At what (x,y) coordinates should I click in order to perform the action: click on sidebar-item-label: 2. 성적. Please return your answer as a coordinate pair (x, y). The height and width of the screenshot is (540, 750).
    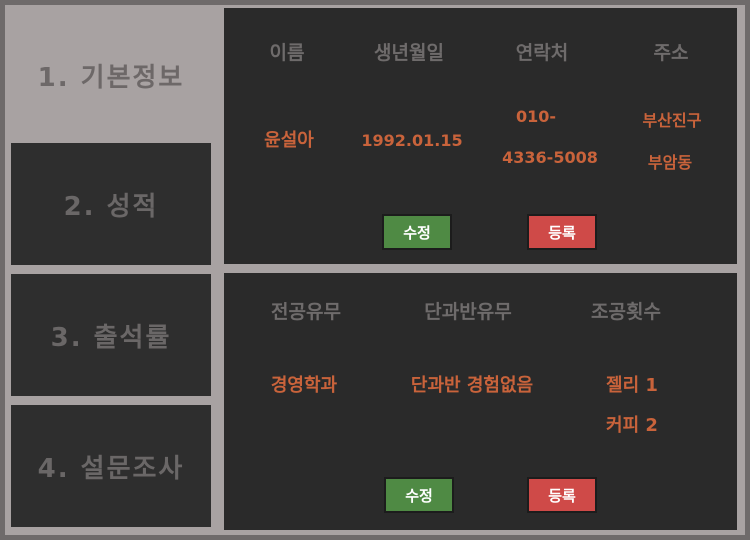
    Looking at the image, I should click on (111, 206).